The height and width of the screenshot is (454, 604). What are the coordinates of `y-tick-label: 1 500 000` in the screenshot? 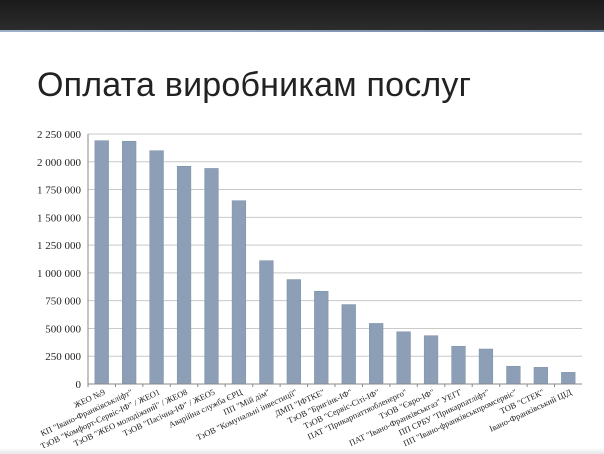 It's located at (59, 218).